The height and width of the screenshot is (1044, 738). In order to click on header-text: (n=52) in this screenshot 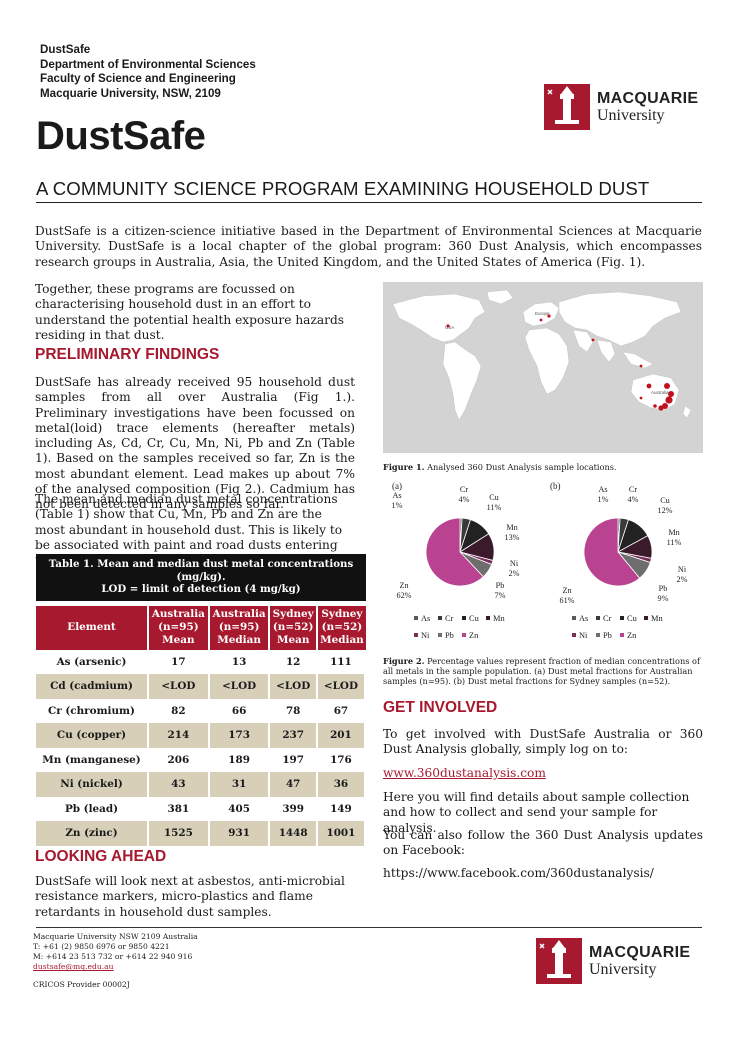, I will do `click(342, 627)`.